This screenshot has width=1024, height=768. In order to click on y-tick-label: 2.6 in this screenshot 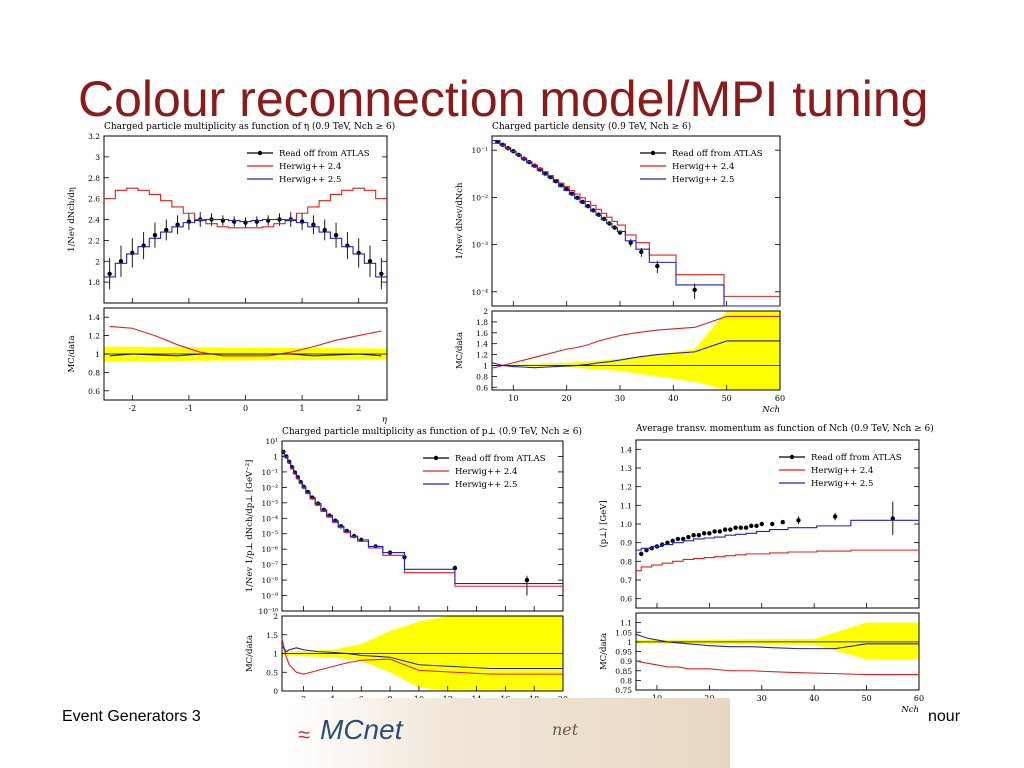, I will do `click(94, 199)`.